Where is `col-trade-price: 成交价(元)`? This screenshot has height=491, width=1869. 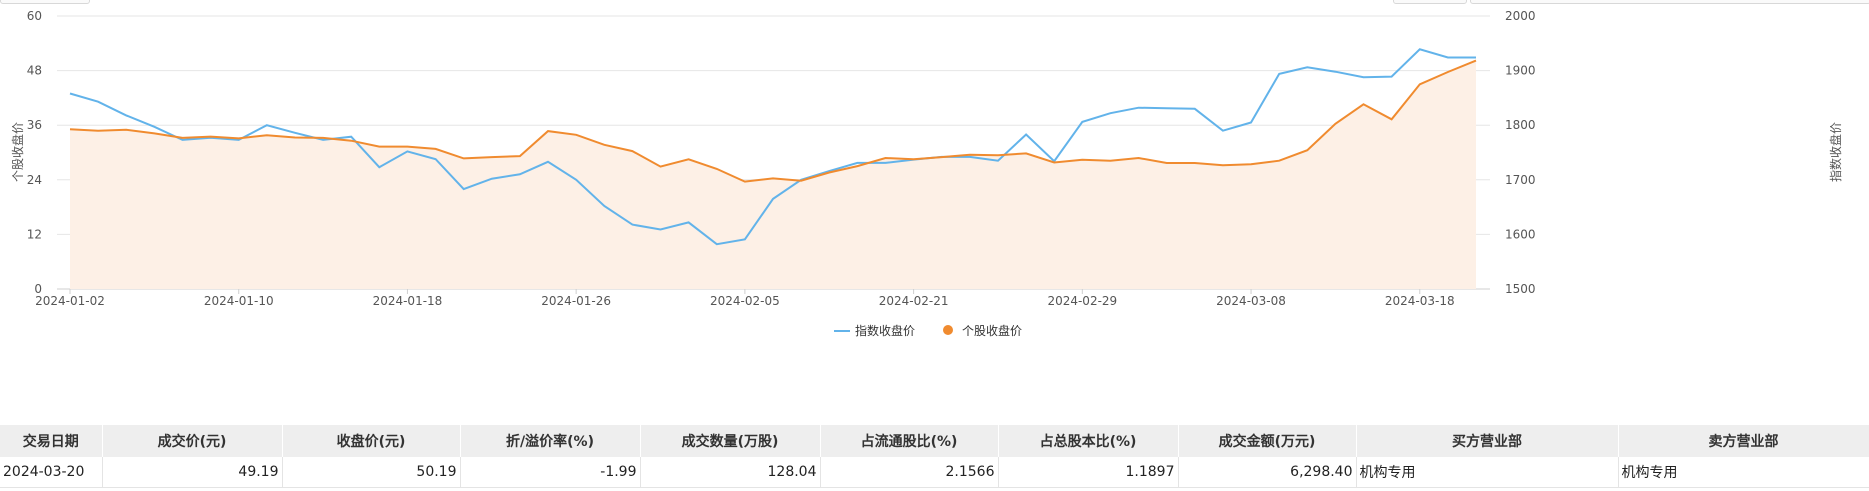 col-trade-price: 成交价(元) is located at coordinates (192, 441).